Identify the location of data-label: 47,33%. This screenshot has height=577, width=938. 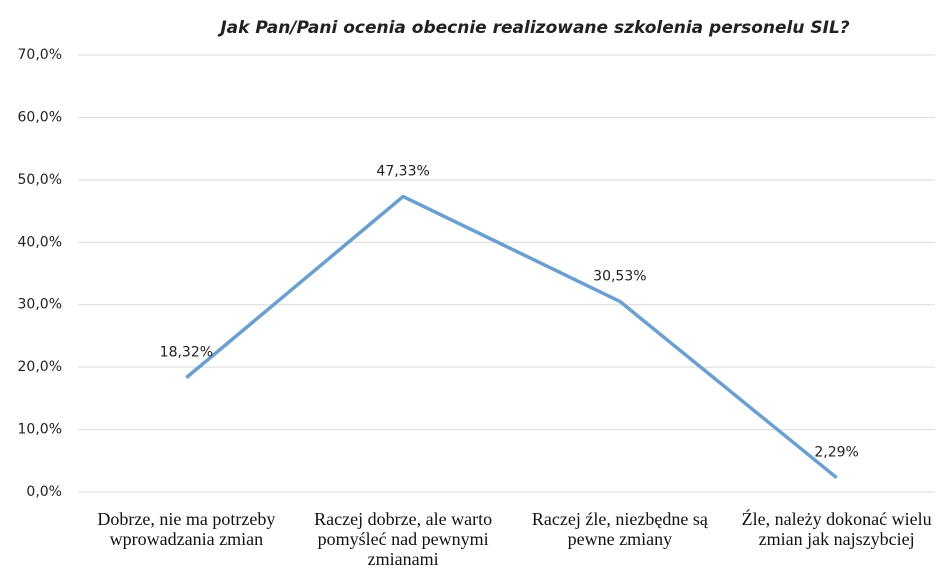
(402, 172).